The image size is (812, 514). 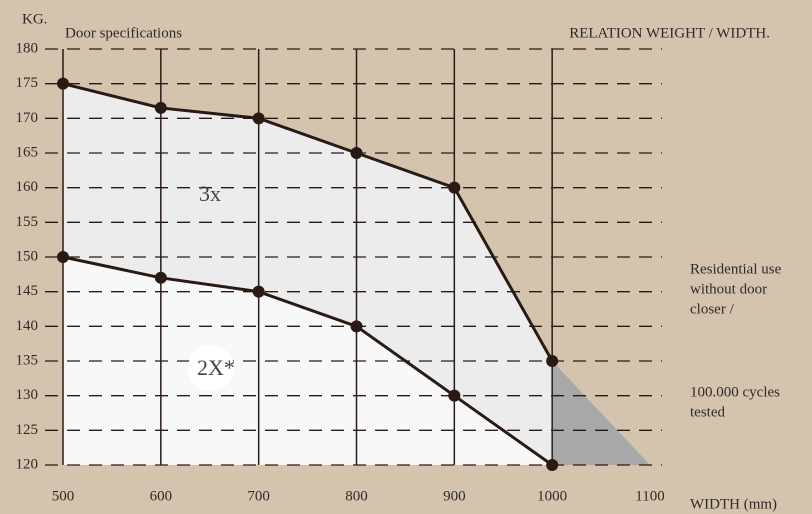 I want to click on x-tick-label: 900, so click(x=454, y=496).